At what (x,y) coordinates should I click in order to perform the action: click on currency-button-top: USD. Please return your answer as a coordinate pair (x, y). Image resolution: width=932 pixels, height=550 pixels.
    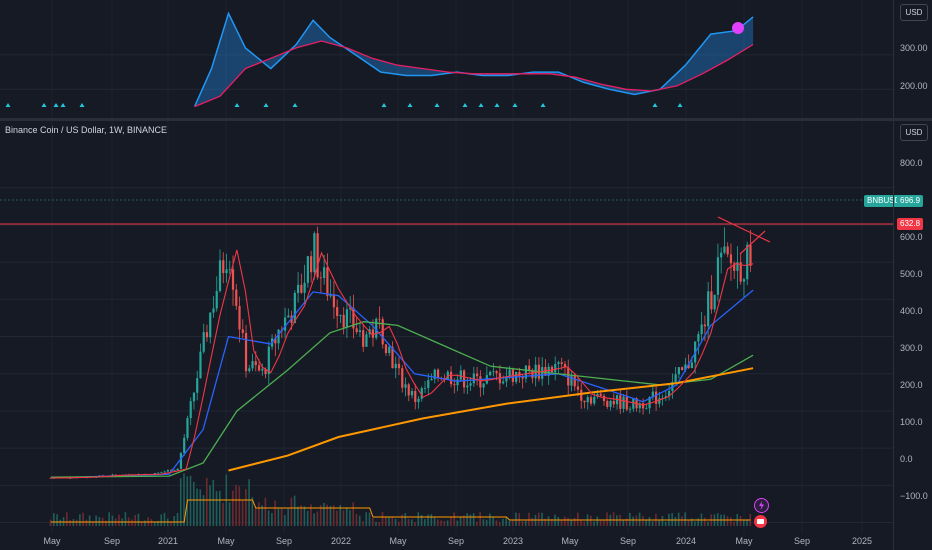
    Looking at the image, I should click on (914, 12).